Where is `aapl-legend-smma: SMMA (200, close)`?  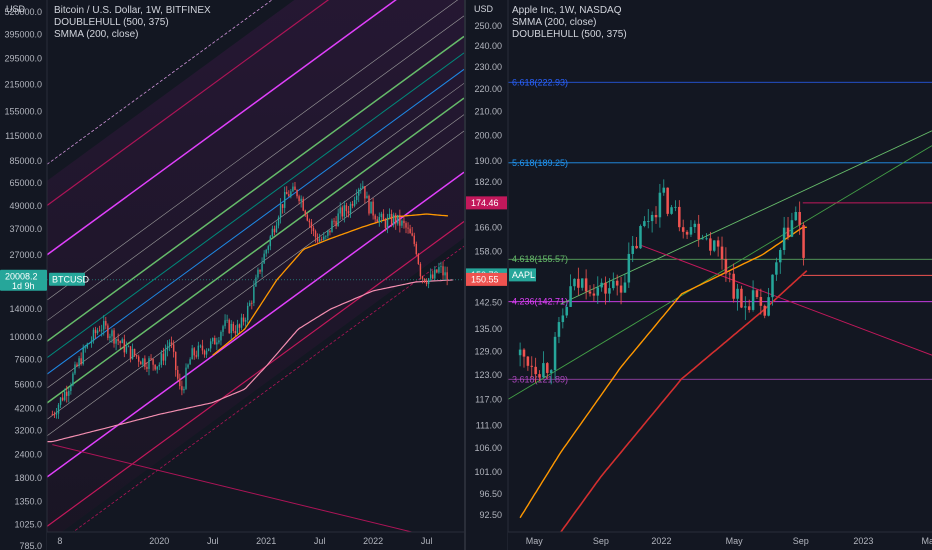 aapl-legend-smma: SMMA (200, close) is located at coordinates (554, 22).